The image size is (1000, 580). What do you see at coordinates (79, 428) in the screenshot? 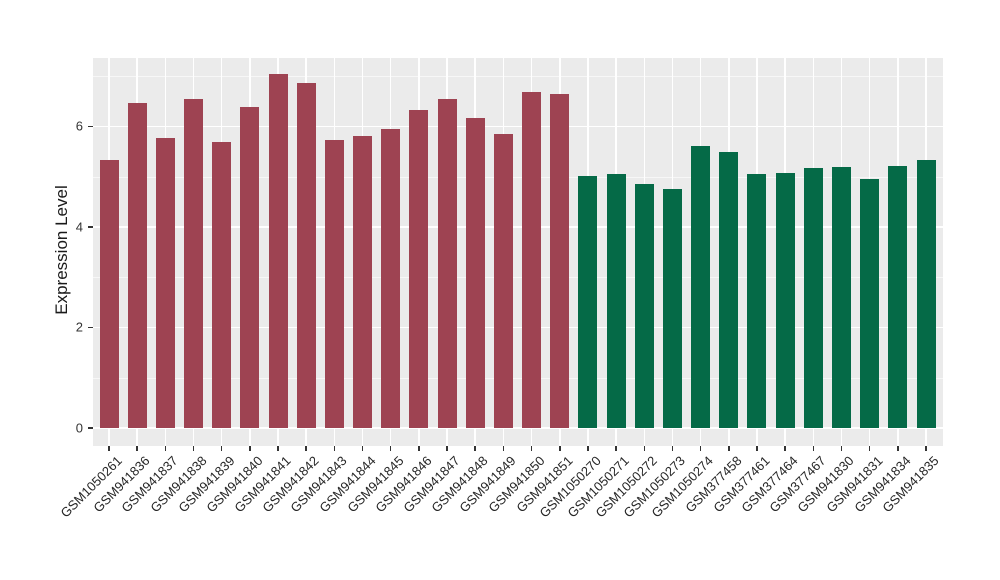
I see `y-tick-label-0: 0` at bounding box center [79, 428].